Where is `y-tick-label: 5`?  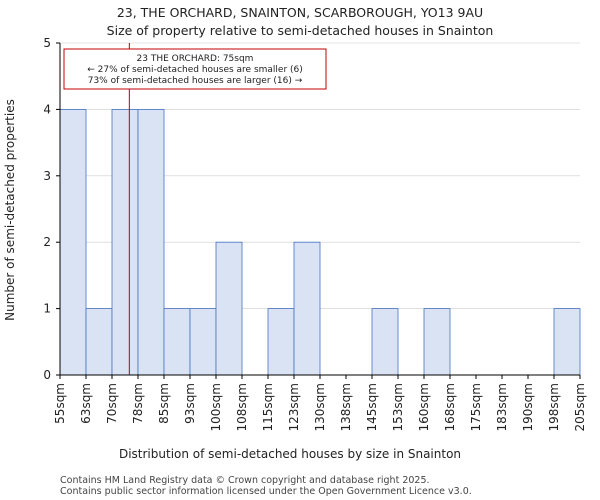 y-tick-label: 5 is located at coordinates (47, 43).